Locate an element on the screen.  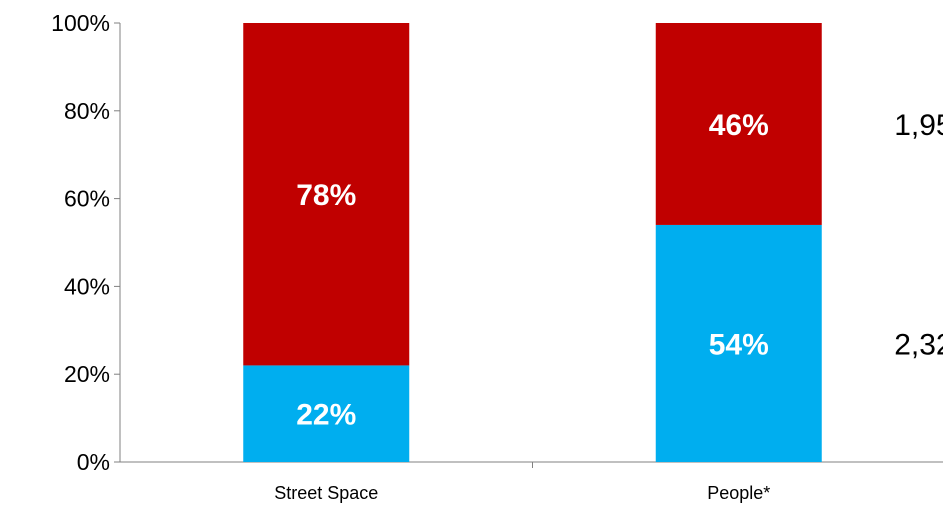
y-tick-label: 40% is located at coordinates (87, 286).